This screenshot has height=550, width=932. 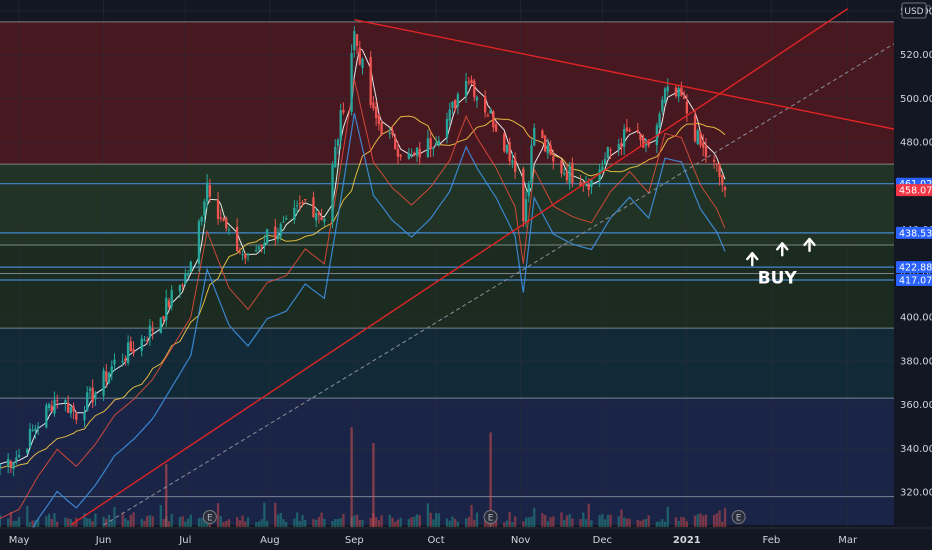 I want to click on price-tick-label: 320.00, so click(x=916, y=493).